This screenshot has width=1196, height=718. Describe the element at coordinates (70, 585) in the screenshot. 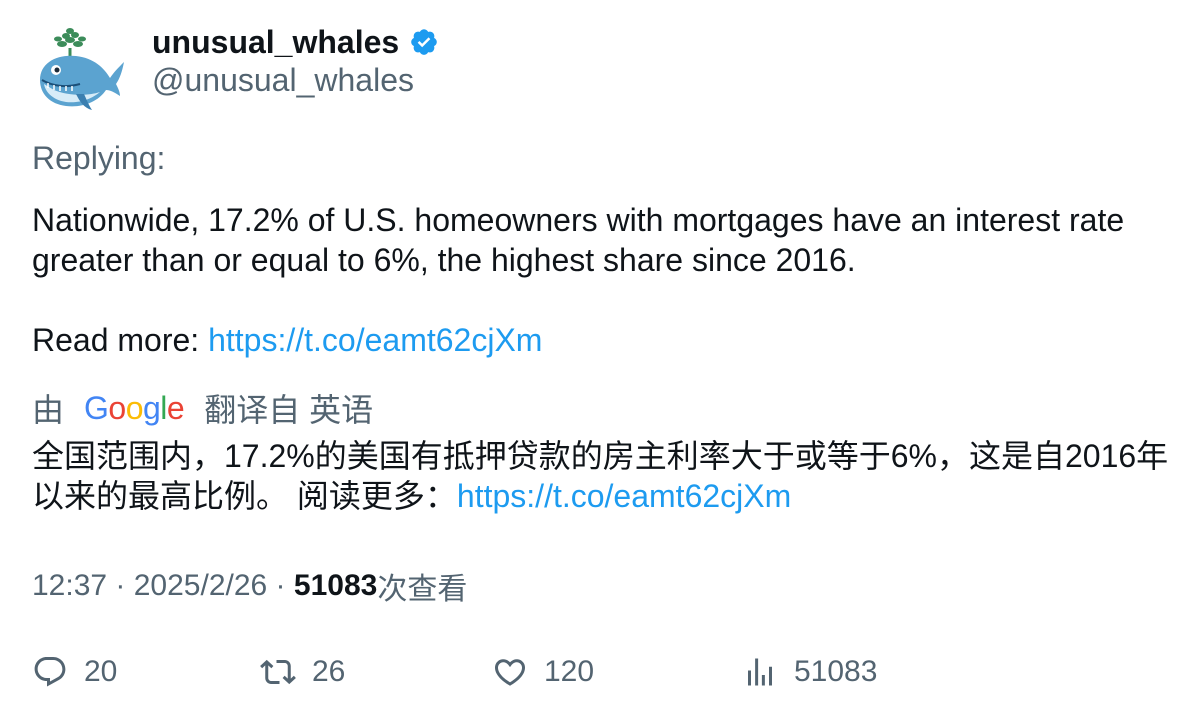

I see `tweet-time: 12:37` at that location.